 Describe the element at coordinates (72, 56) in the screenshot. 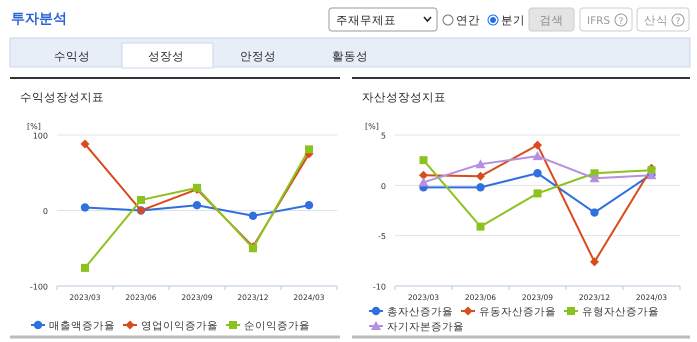

I see `text: 수익성` at that location.